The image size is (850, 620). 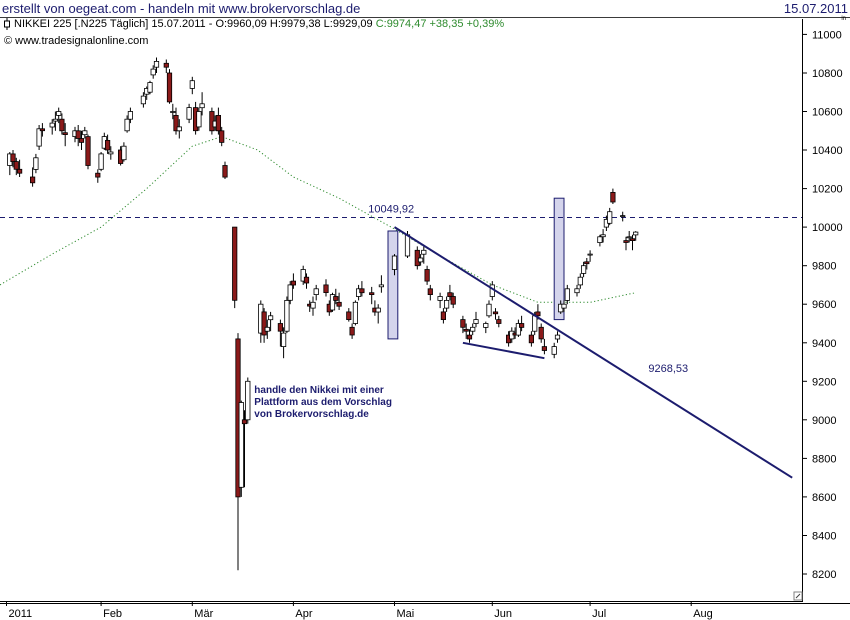 I want to click on x-tick-label: 2011, so click(x=21, y=614).